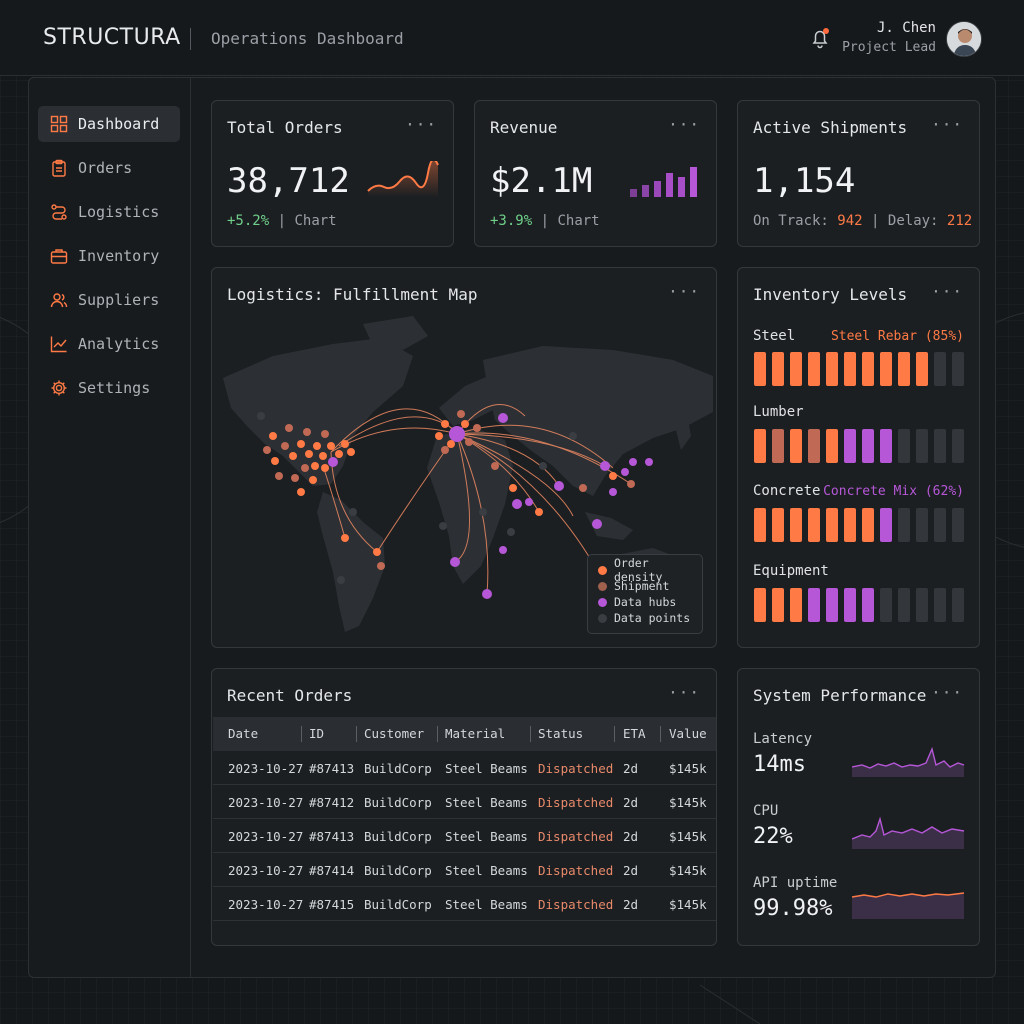  I want to click on dashboard-icon, so click(59, 124).